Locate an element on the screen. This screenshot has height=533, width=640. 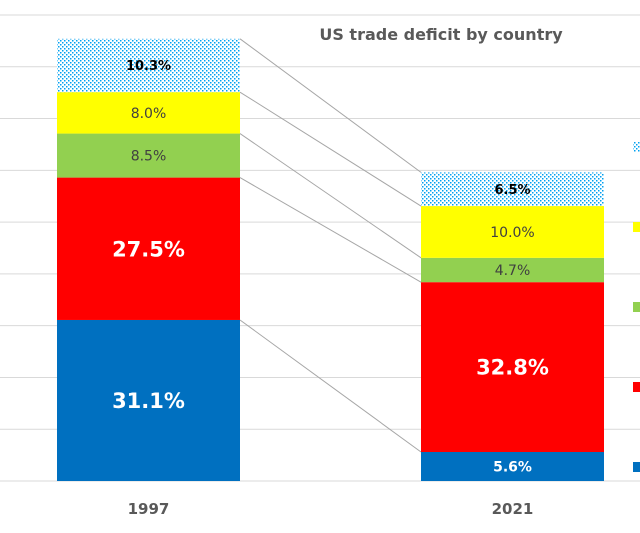
bar-series-5-2021 is located at coordinates (512, 189).